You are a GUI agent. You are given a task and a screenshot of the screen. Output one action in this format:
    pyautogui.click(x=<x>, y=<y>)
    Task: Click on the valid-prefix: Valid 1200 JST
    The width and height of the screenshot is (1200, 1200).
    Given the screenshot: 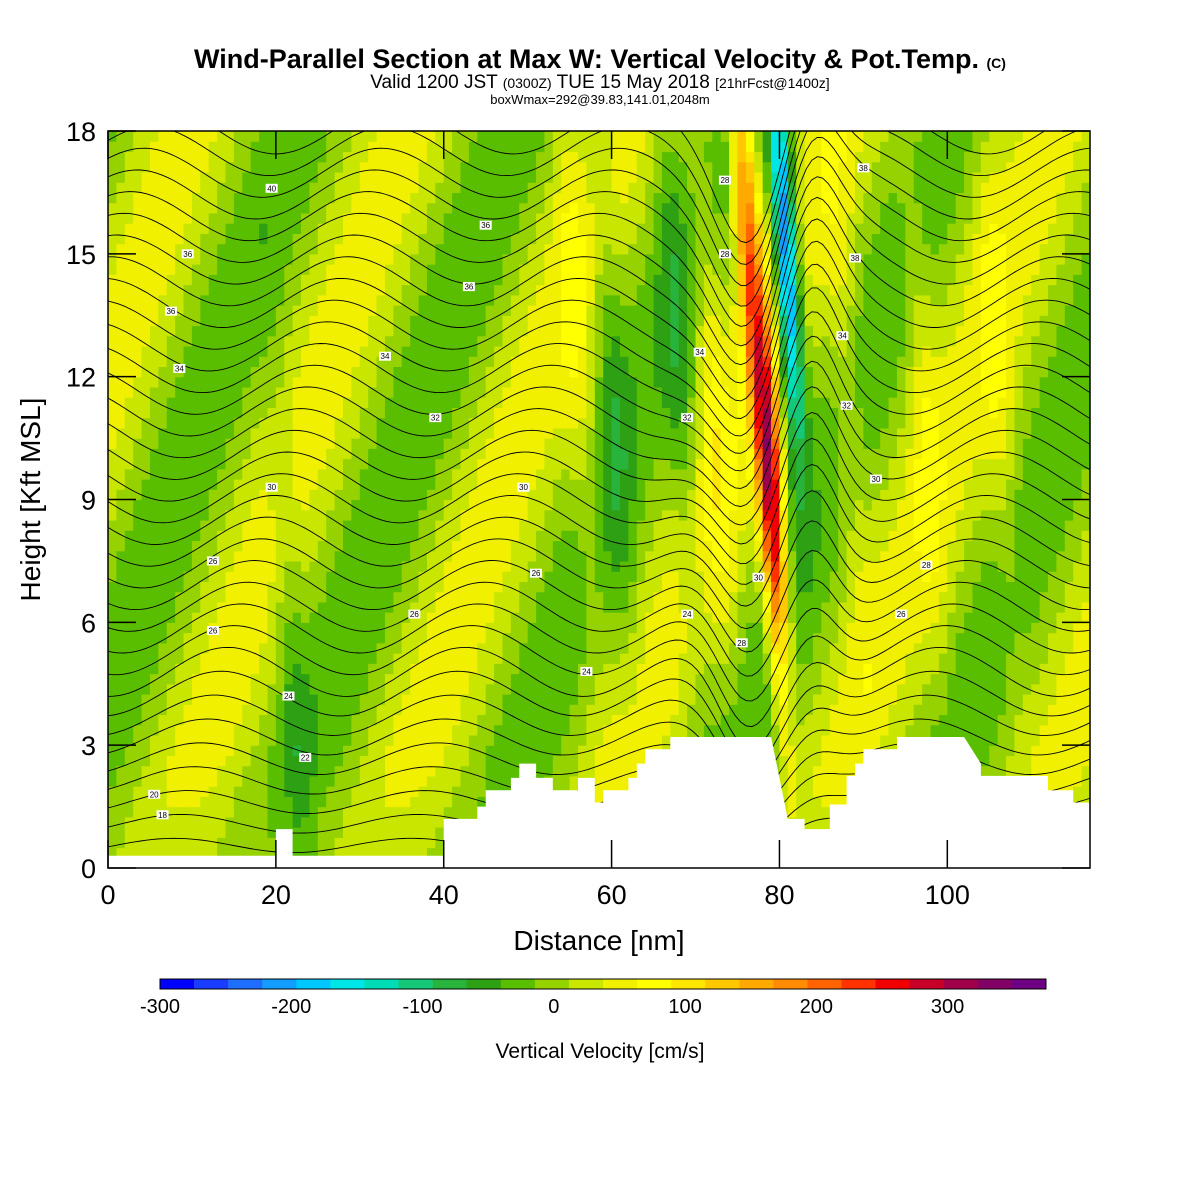 What is the action you would take?
    pyautogui.click(x=434, y=82)
    